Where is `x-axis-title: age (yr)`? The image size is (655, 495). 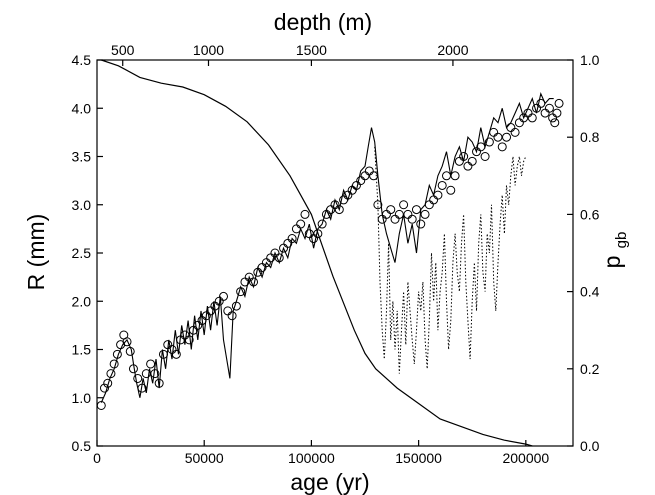 x-axis-title: age (yr) is located at coordinates (329, 482).